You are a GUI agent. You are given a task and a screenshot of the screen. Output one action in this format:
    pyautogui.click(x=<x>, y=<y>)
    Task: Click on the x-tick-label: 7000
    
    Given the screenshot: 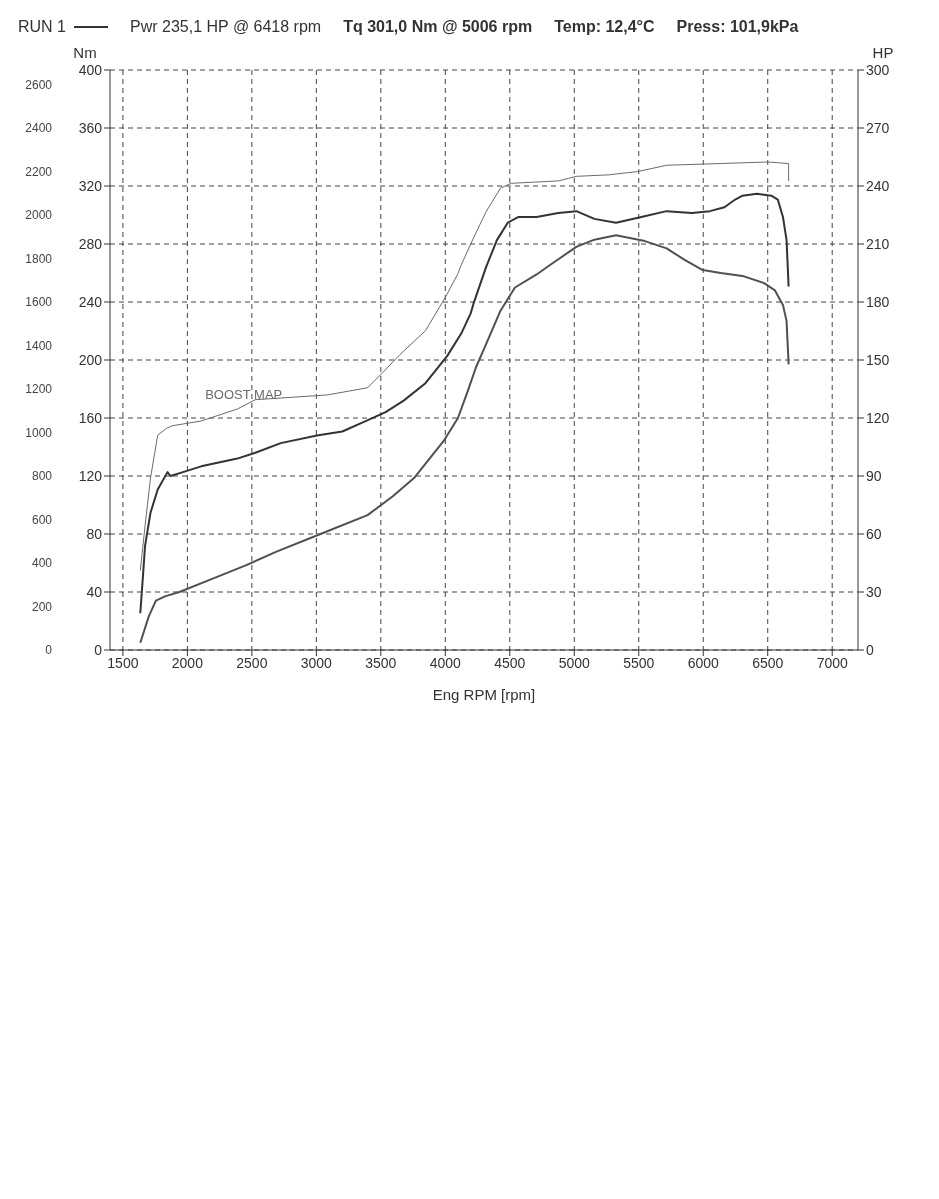 What is the action you would take?
    pyautogui.click(x=832, y=662)
    